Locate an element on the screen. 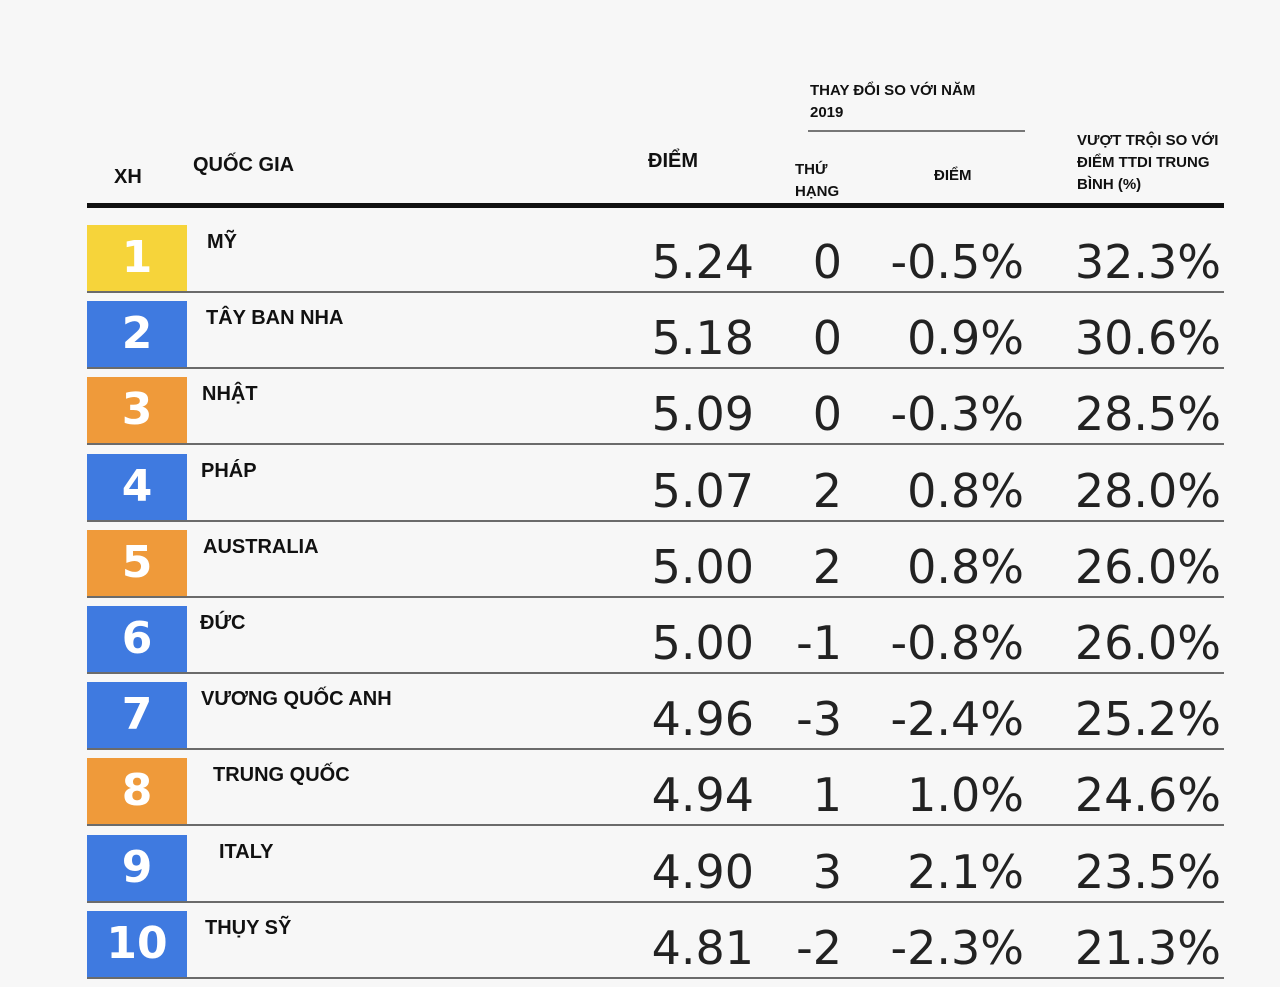 This screenshot has height=987, width=1280. header-change-group: THAY ĐỔI SO VỚI NĂM 2019 is located at coordinates (893, 101).